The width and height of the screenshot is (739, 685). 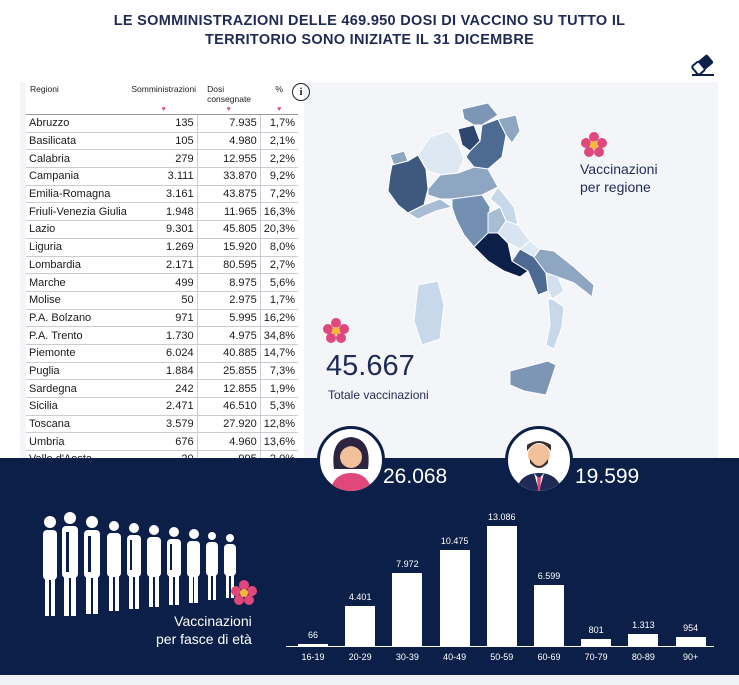 I want to click on table-row: Abruzzo 135 7.935 1,7%, so click(x=162, y=123).